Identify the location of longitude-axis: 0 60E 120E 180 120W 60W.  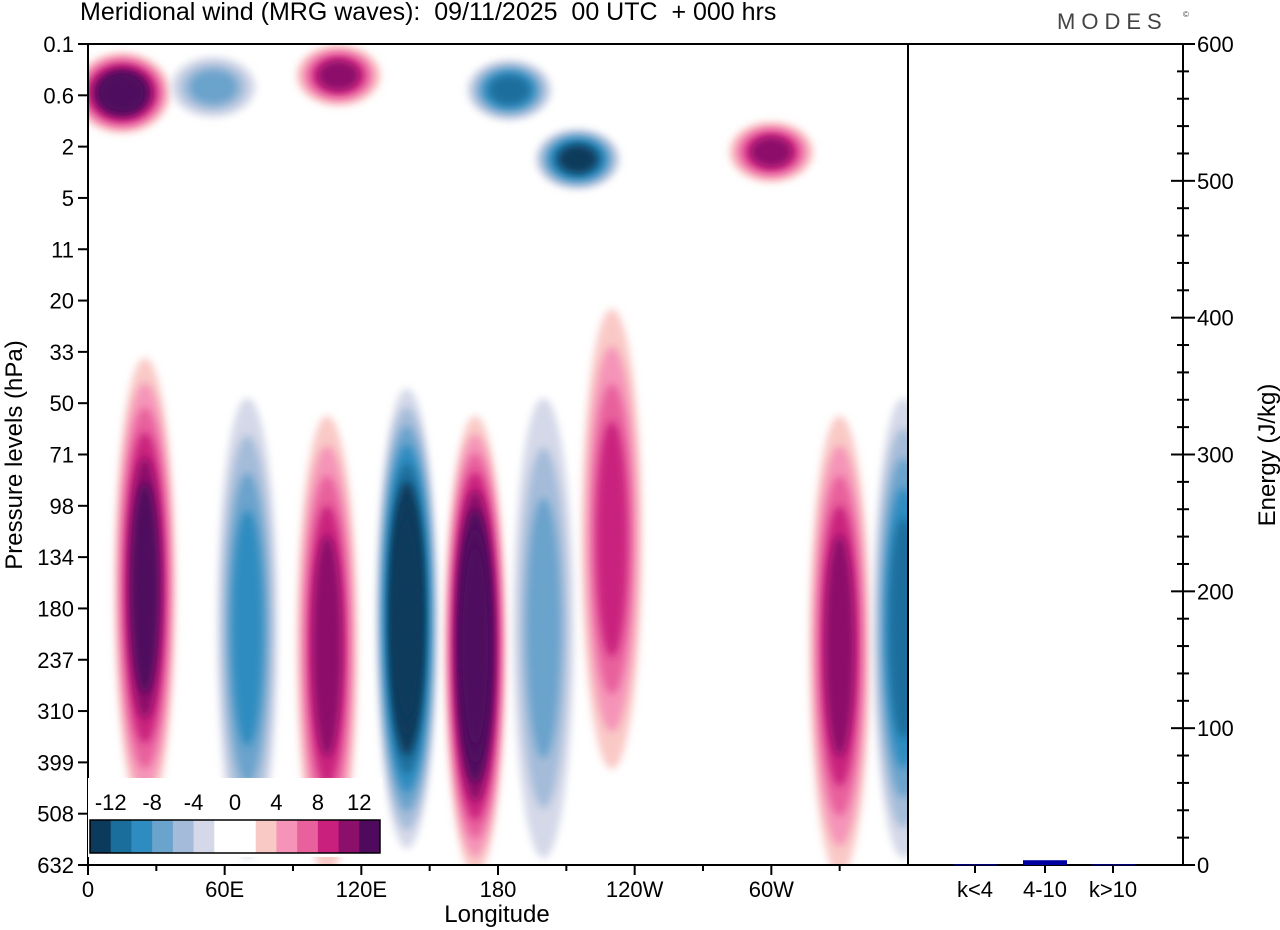
(461, 883).